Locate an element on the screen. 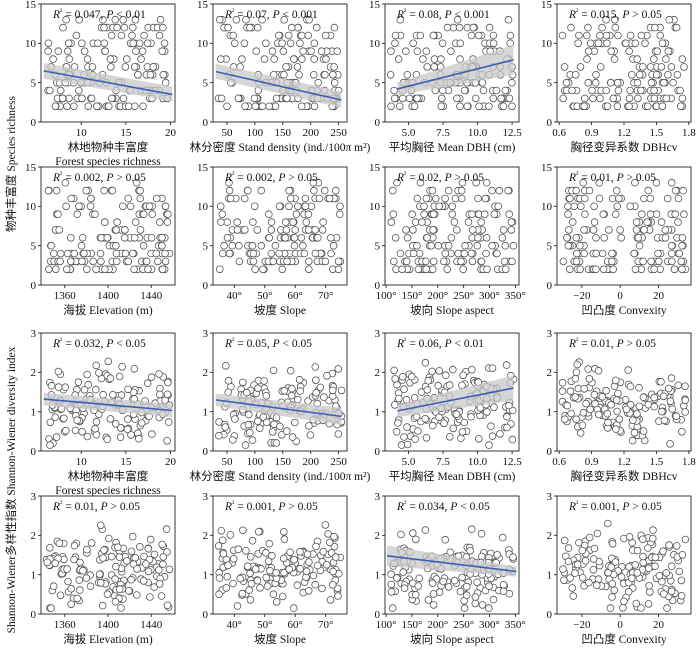 The image size is (700, 659). x-tick-label: 300° is located at coordinates (489, 296).